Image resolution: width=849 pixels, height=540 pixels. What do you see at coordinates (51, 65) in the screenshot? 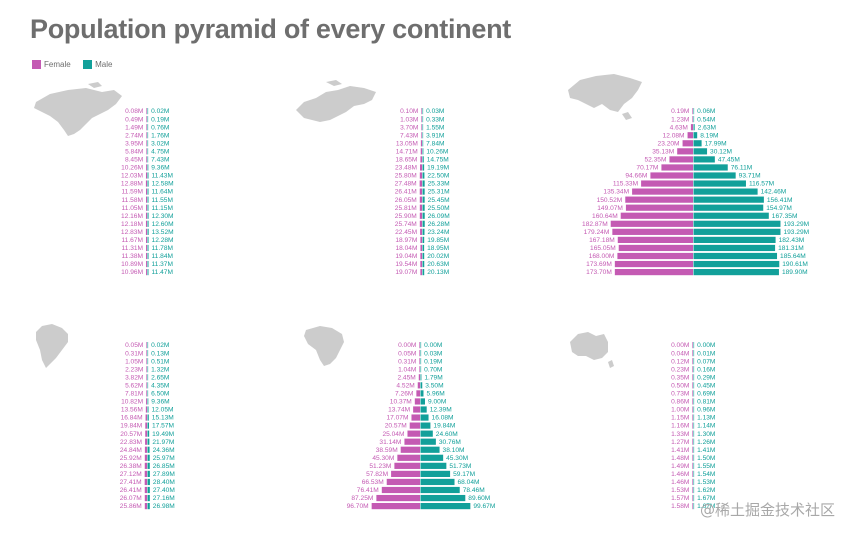
I see `legend-item-female: Female` at bounding box center [51, 65].